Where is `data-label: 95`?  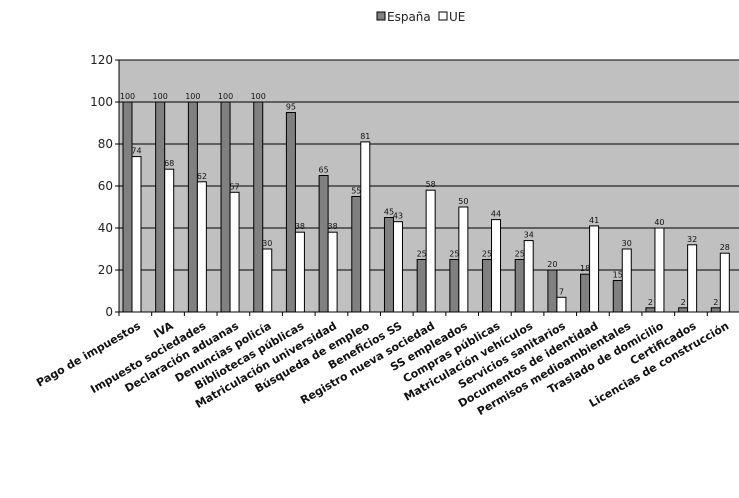 data-label: 95 is located at coordinates (291, 107).